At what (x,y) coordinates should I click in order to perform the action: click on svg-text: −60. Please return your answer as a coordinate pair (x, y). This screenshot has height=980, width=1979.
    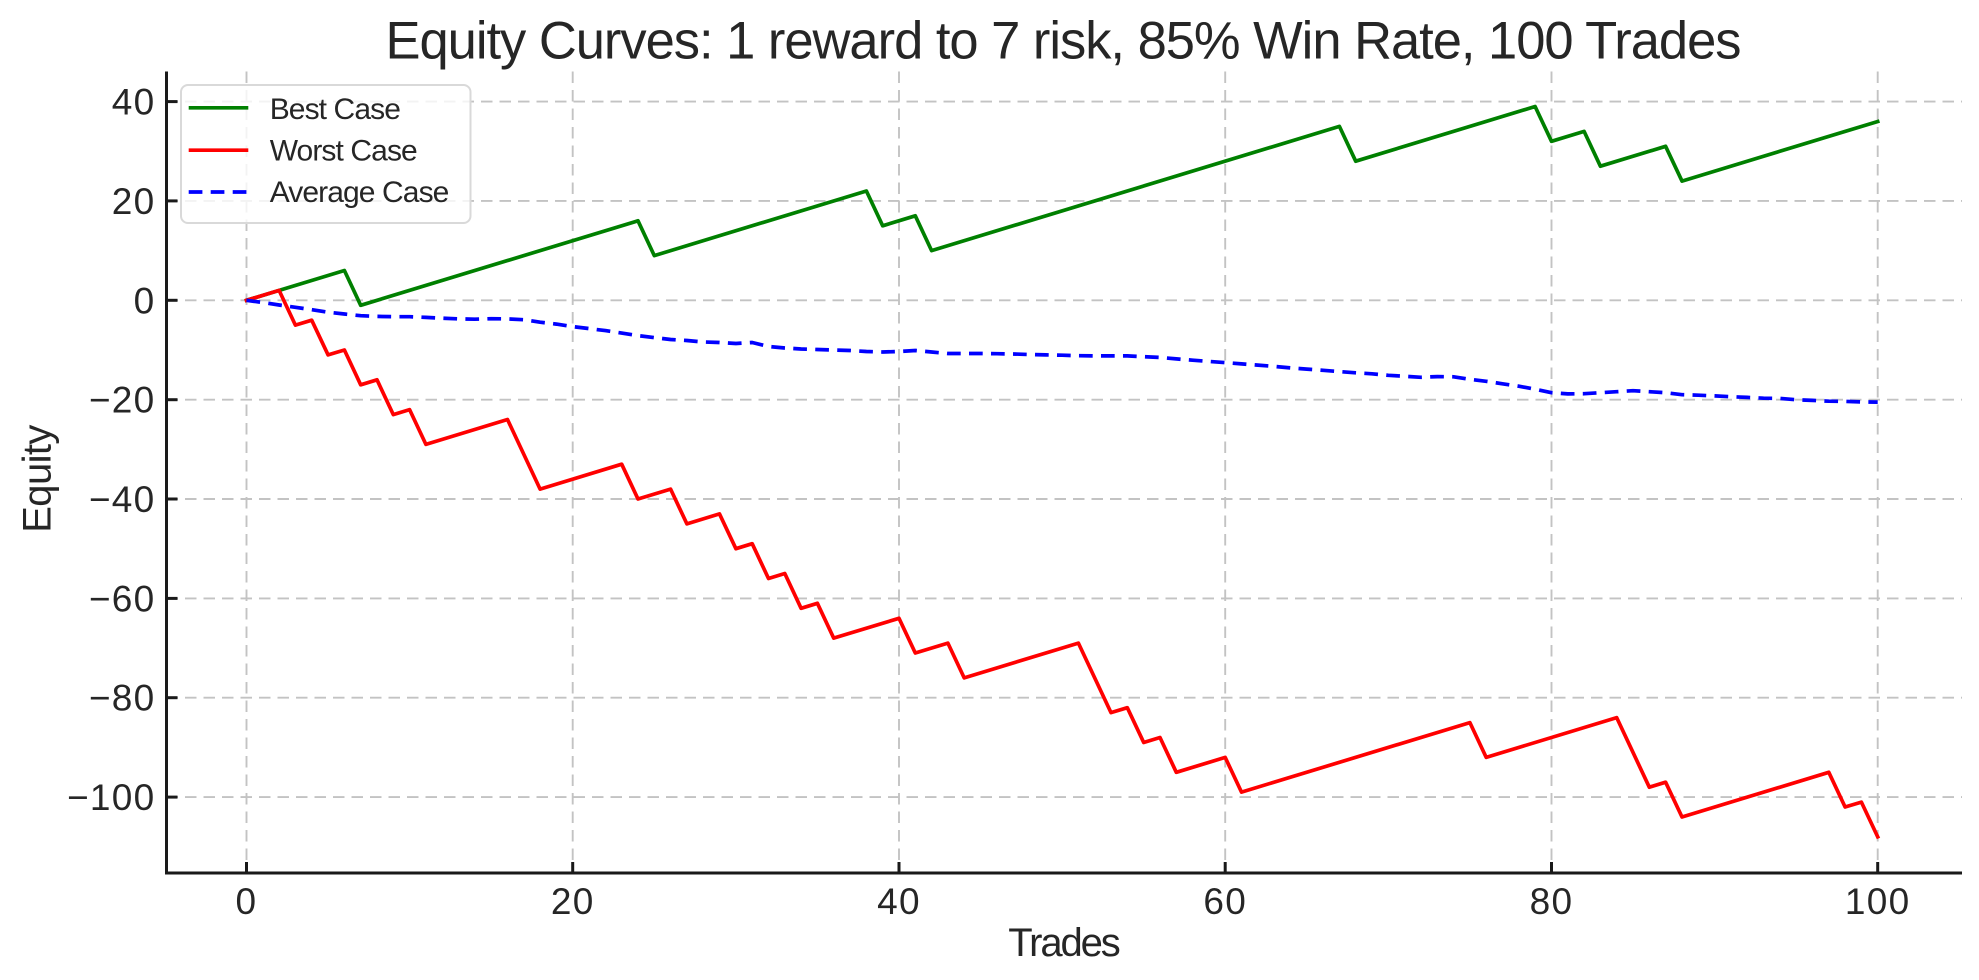
    Looking at the image, I should click on (122, 598).